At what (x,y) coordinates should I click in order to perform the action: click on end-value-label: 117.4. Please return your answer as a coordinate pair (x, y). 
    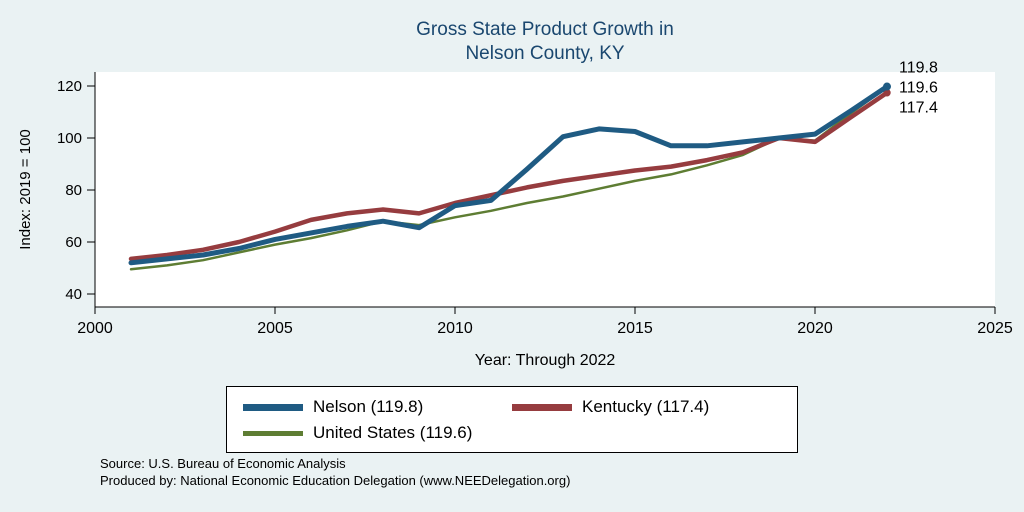
    Looking at the image, I should click on (918, 108).